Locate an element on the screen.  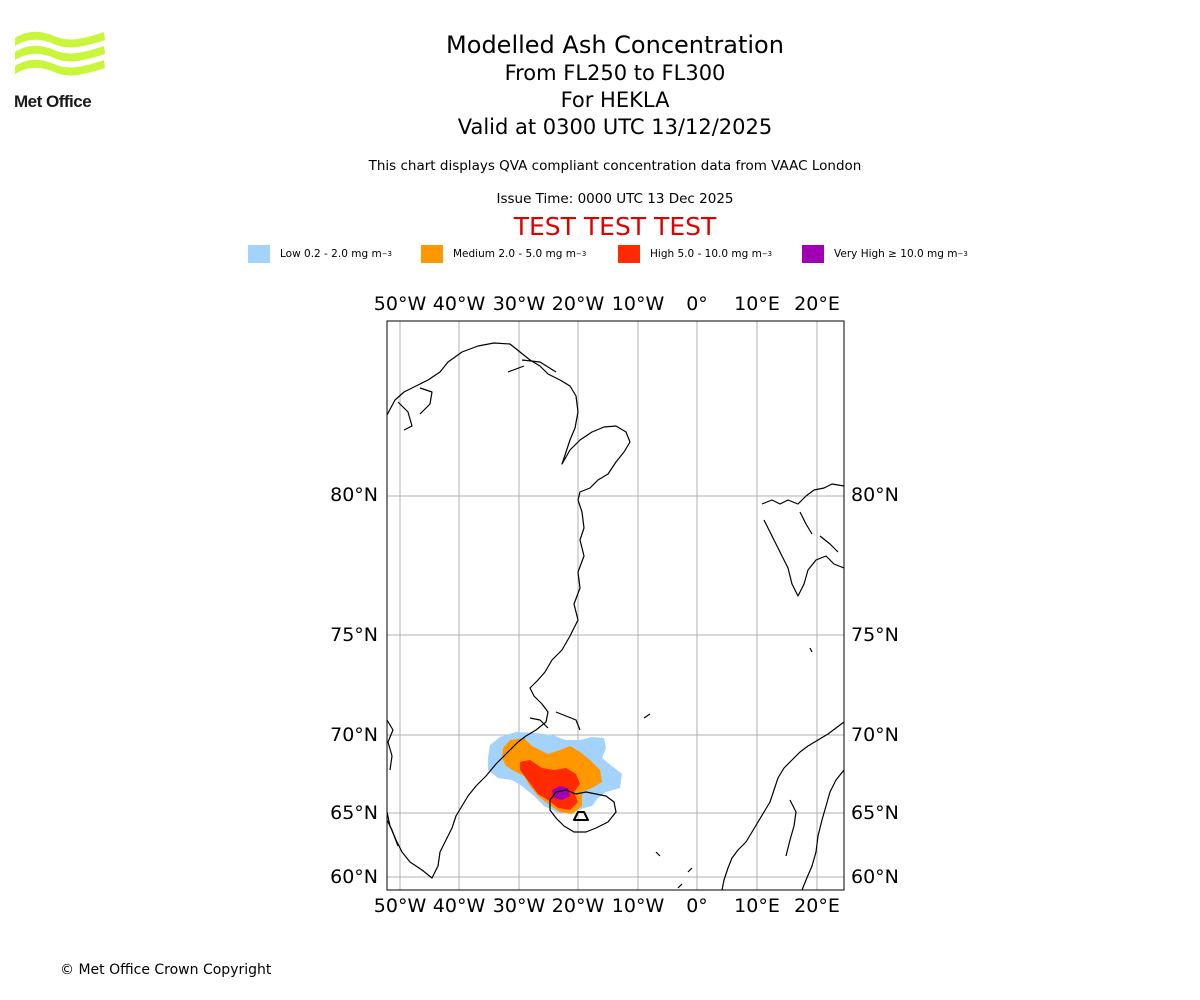
lat-tick-labels-left: 80°N 75°N 70°N 65°N 60°N is located at coordinates (354, 686).